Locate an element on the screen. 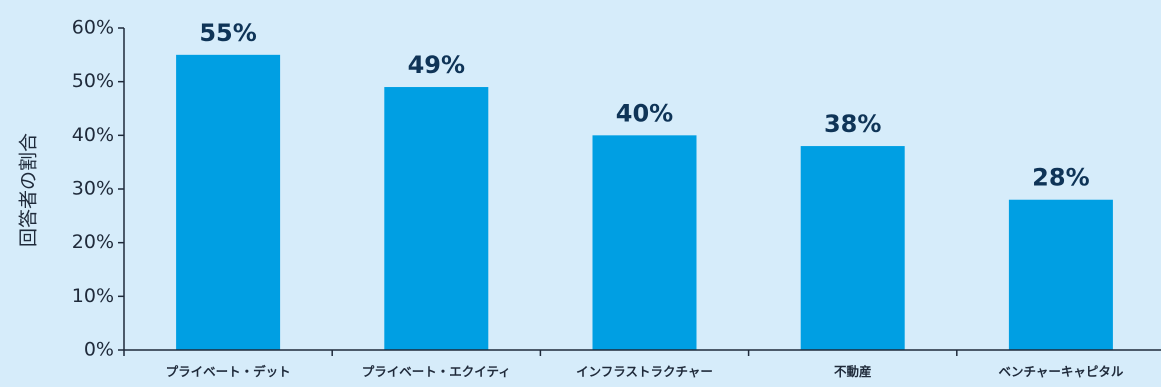  y-axis-ticks: 0% 10% 20% 30% 40% 50% 60% is located at coordinates (98, 189).